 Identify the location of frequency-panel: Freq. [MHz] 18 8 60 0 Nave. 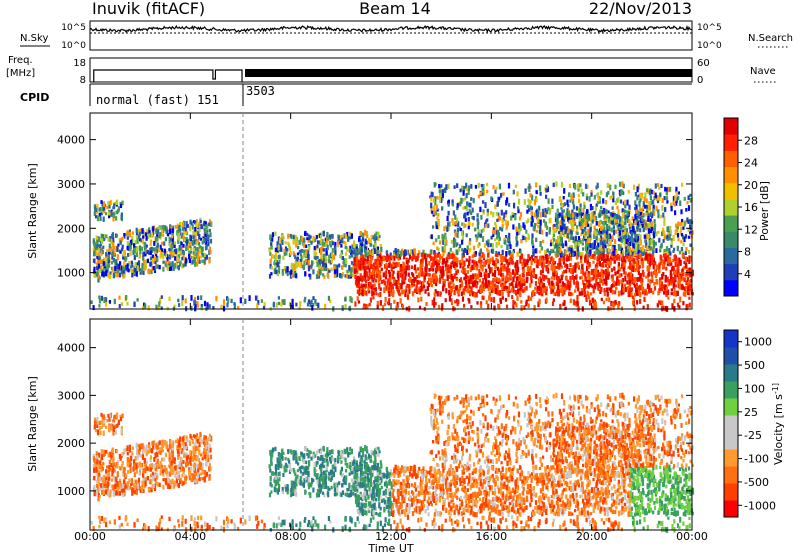
(391, 70).